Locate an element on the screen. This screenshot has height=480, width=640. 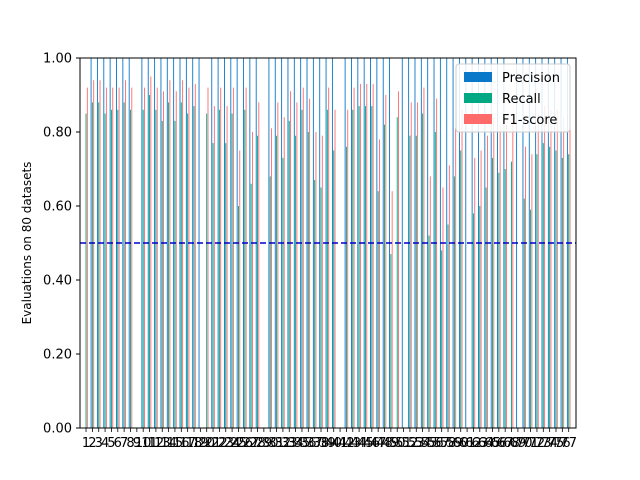
x-tick-label-5: 5 is located at coordinates (111, 443).